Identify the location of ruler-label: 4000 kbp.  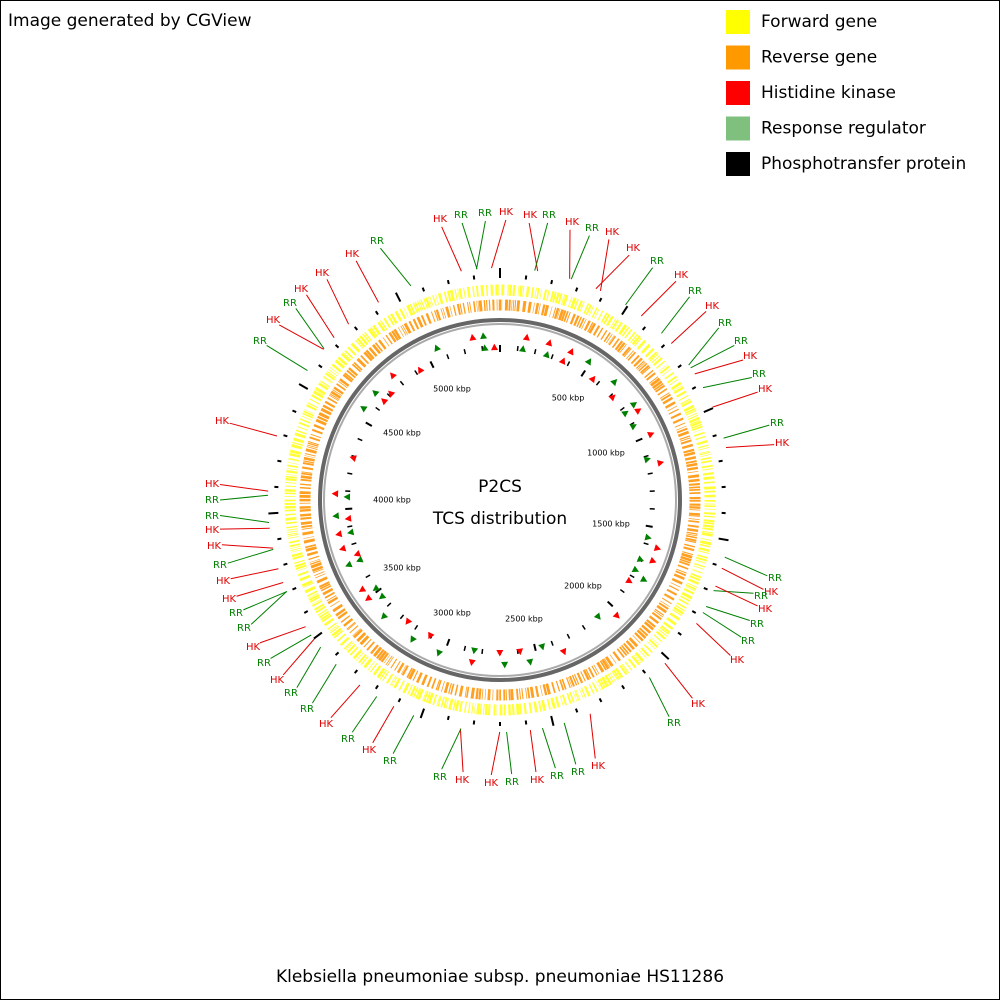
(392, 500).